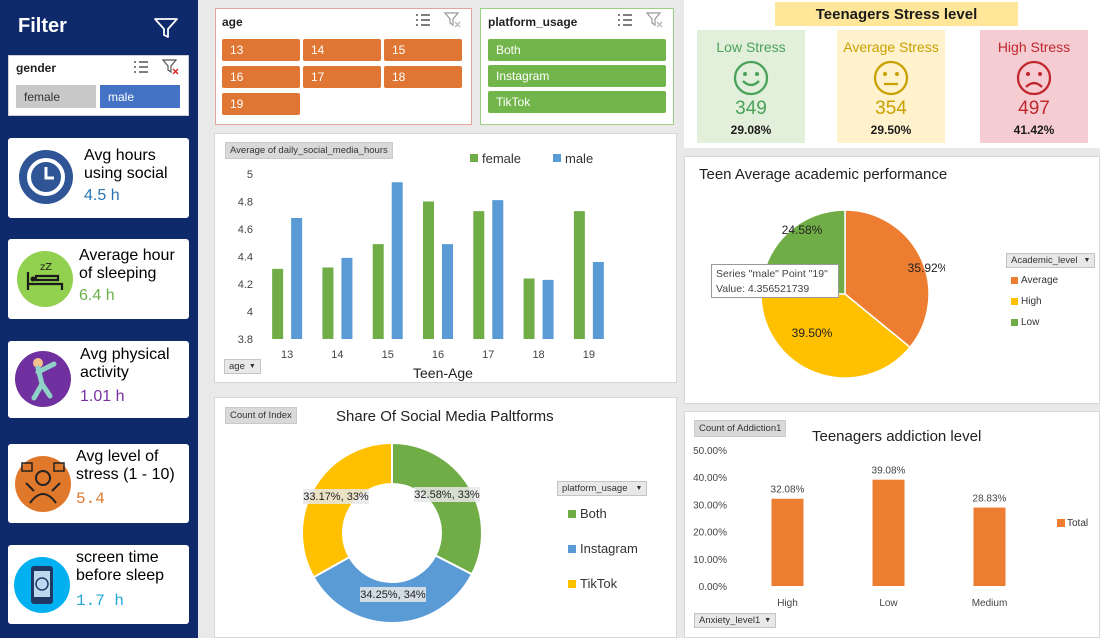 The width and height of the screenshot is (1100, 638). What do you see at coordinates (599, 583) in the screenshot?
I see `legend-label: TikTok` at bounding box center [599, 583].